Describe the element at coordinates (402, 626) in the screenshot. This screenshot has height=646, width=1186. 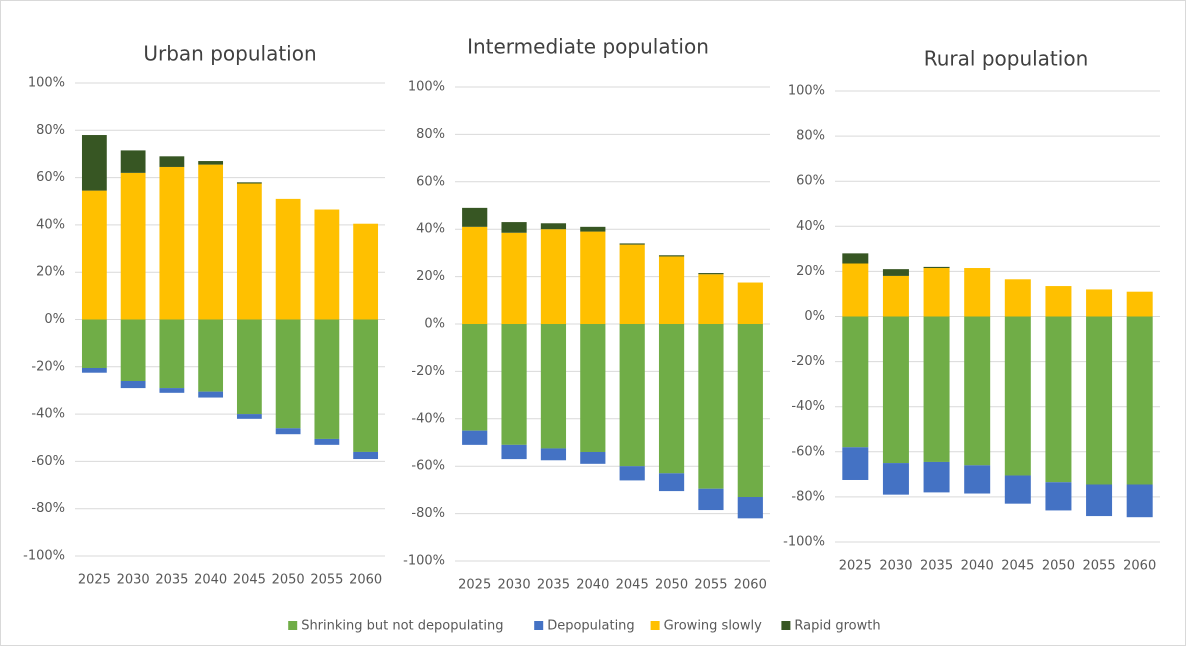
I see `legend-label: Shrinking but not depopulating` at that location.